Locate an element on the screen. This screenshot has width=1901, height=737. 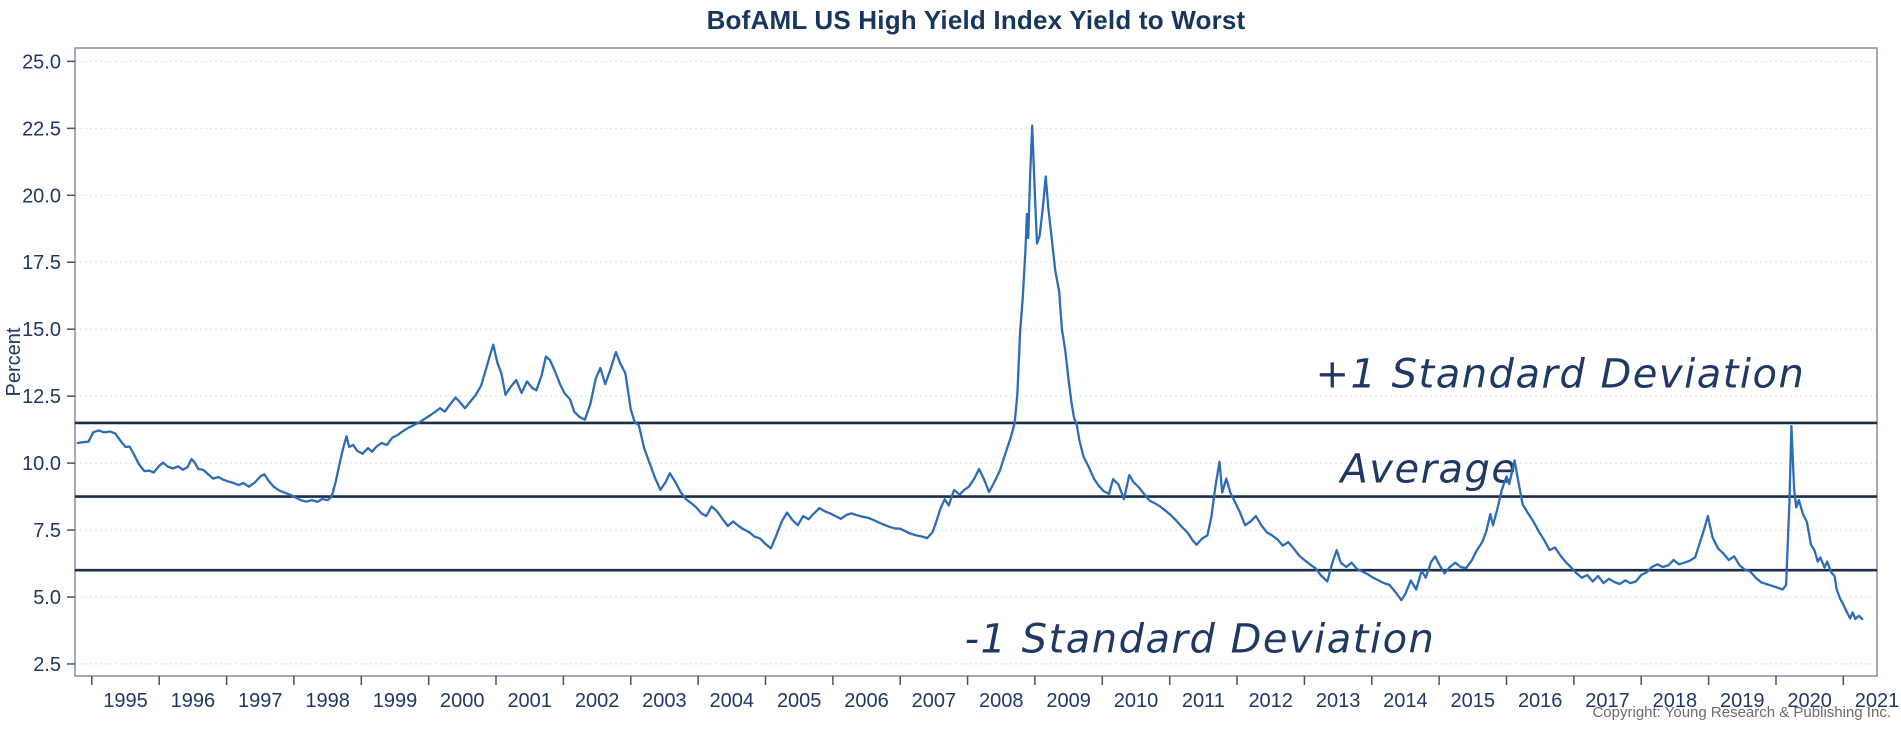
y-tick-label: 22.5 is located at coordinates (41, 129).